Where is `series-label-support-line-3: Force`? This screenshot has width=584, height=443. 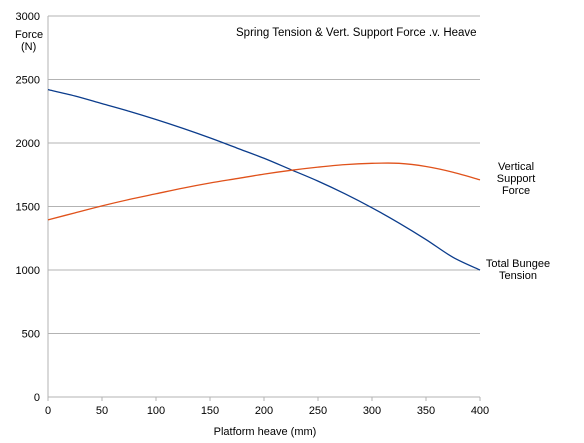
series-label-support-line-3: Force is located at coordinates (516, 191).